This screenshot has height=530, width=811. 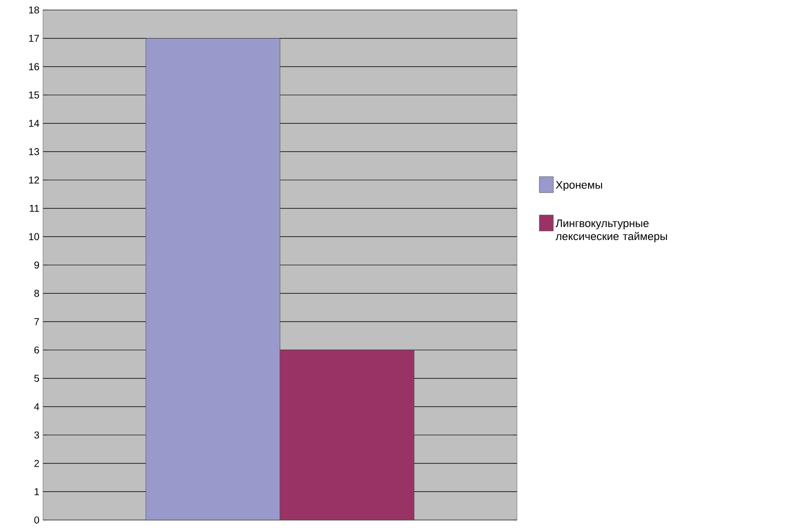 What do you see at coordinates (37, 435) in the screenshot?
I see `y-tick-label: 3` at bounding box center [37, 435].